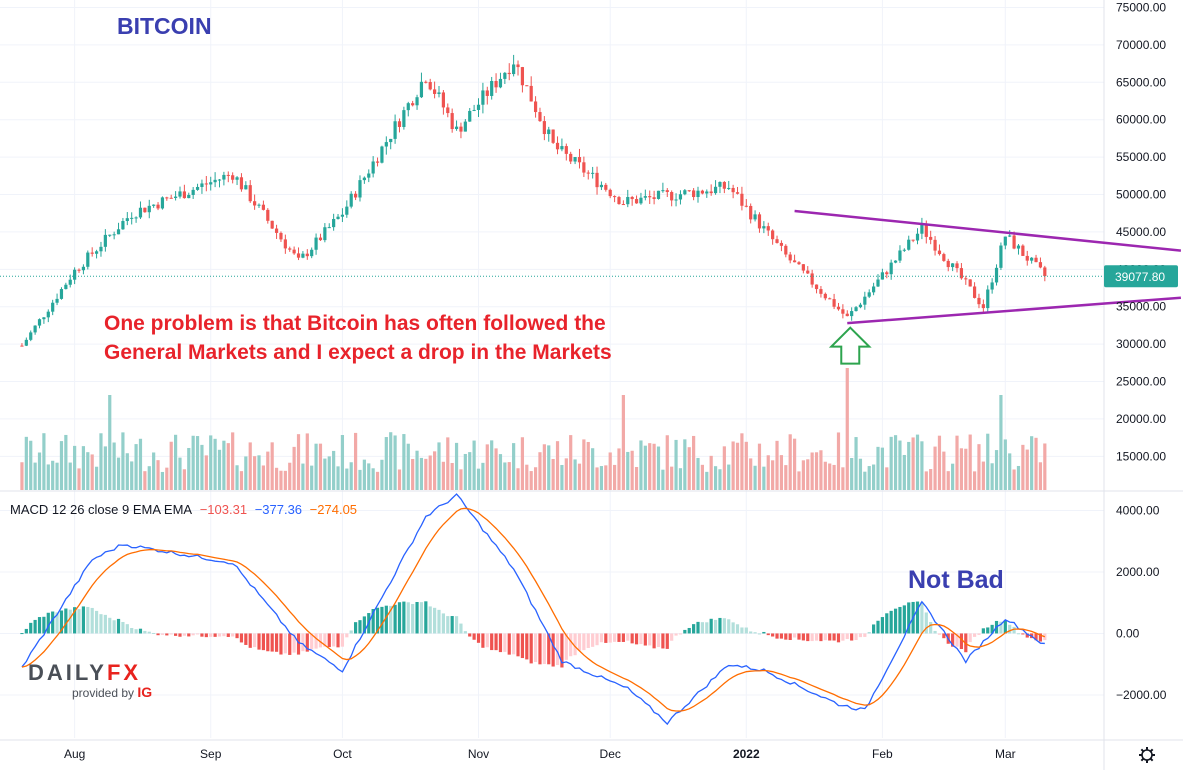  Describe the element at coordinates (112, 692) in the screenshot. I see `logo-provided-by: provided by IG` at that location.